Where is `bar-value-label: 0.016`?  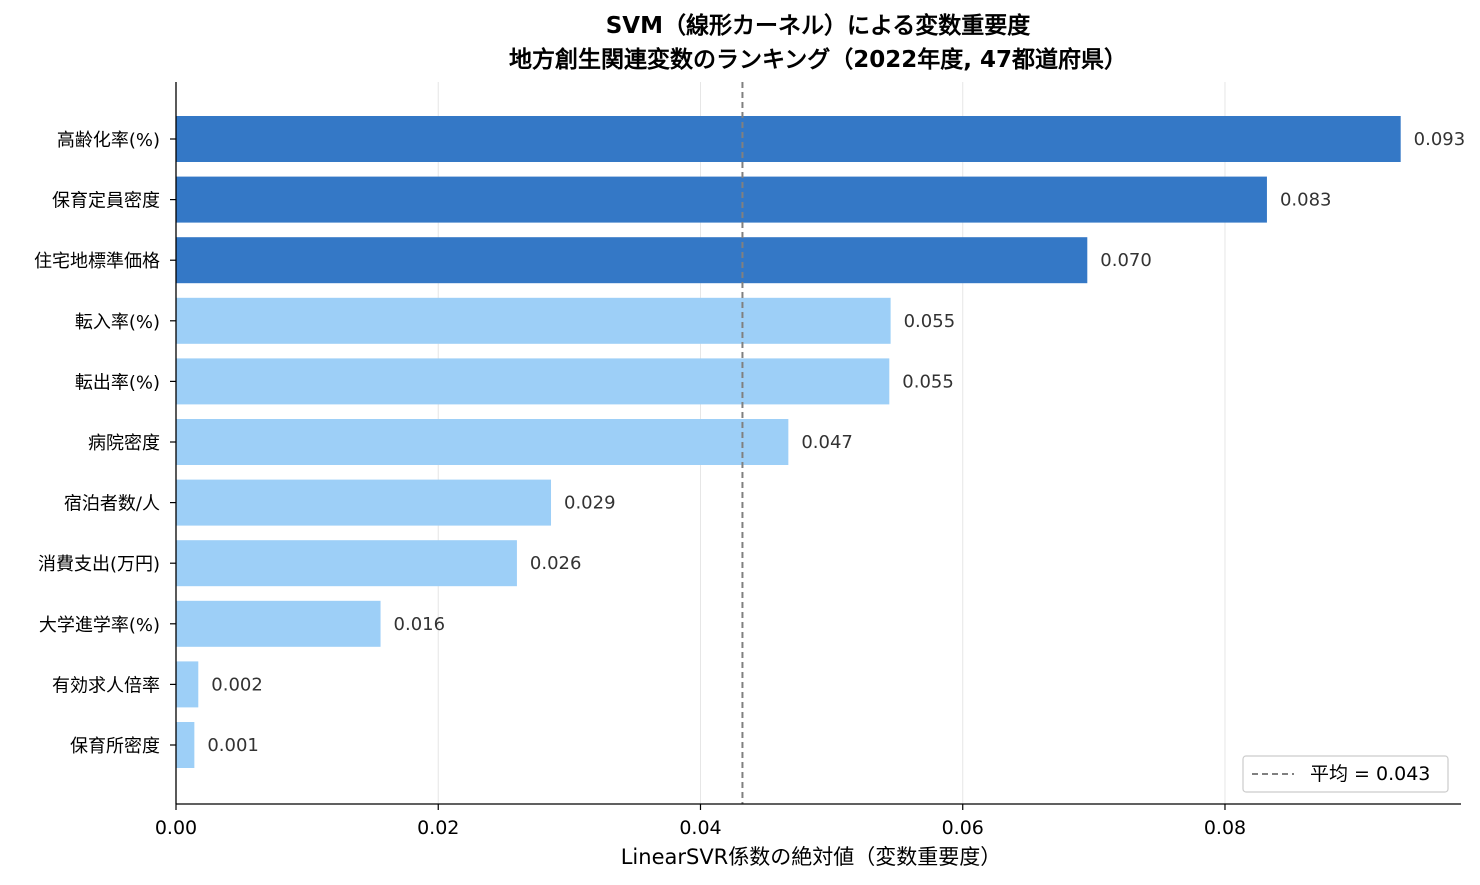
bar-value-label: 0.016 is located at coordinates (420, 624).